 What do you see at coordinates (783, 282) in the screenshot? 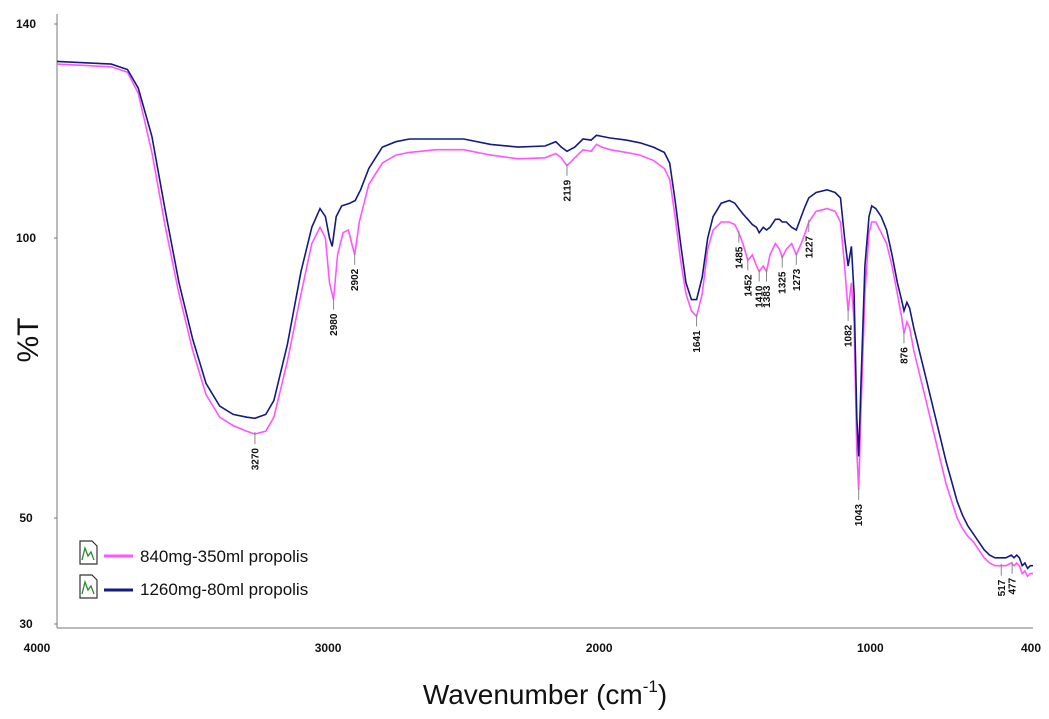
I see `peak-label: 1325` at bounding box center [783, 282].